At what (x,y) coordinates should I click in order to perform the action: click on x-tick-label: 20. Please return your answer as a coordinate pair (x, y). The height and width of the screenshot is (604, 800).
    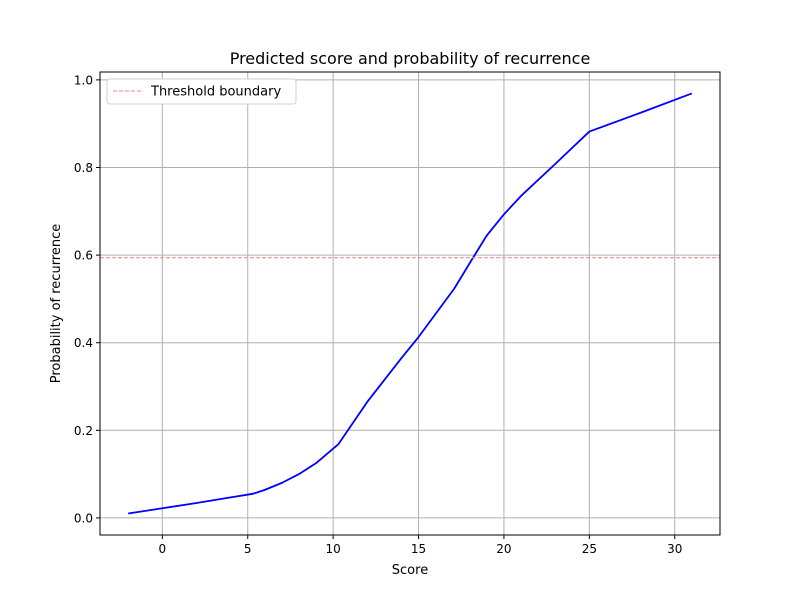
    Looking at the image, I should click on (503, 549).